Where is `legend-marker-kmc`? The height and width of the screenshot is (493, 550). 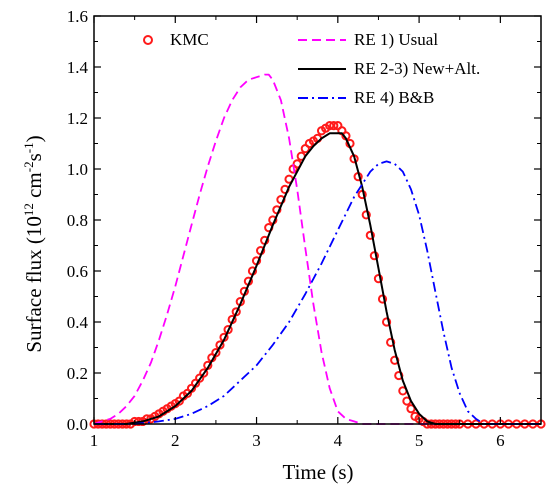
legend-marker-kmc is located at coordinates (148, 40).